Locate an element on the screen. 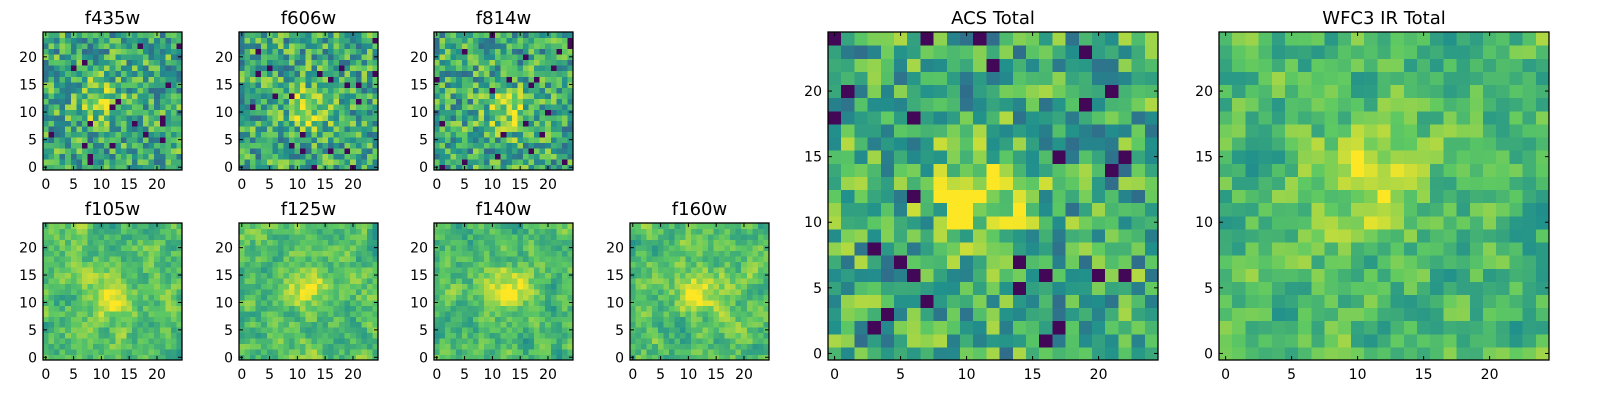  y-tick-label: 5 is located at coordinates (423, 331).